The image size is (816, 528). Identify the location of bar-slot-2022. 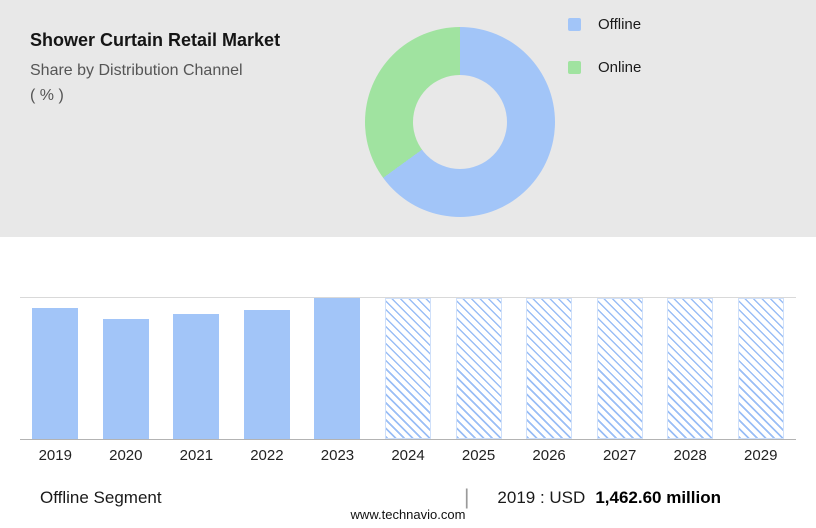
(267, 368).